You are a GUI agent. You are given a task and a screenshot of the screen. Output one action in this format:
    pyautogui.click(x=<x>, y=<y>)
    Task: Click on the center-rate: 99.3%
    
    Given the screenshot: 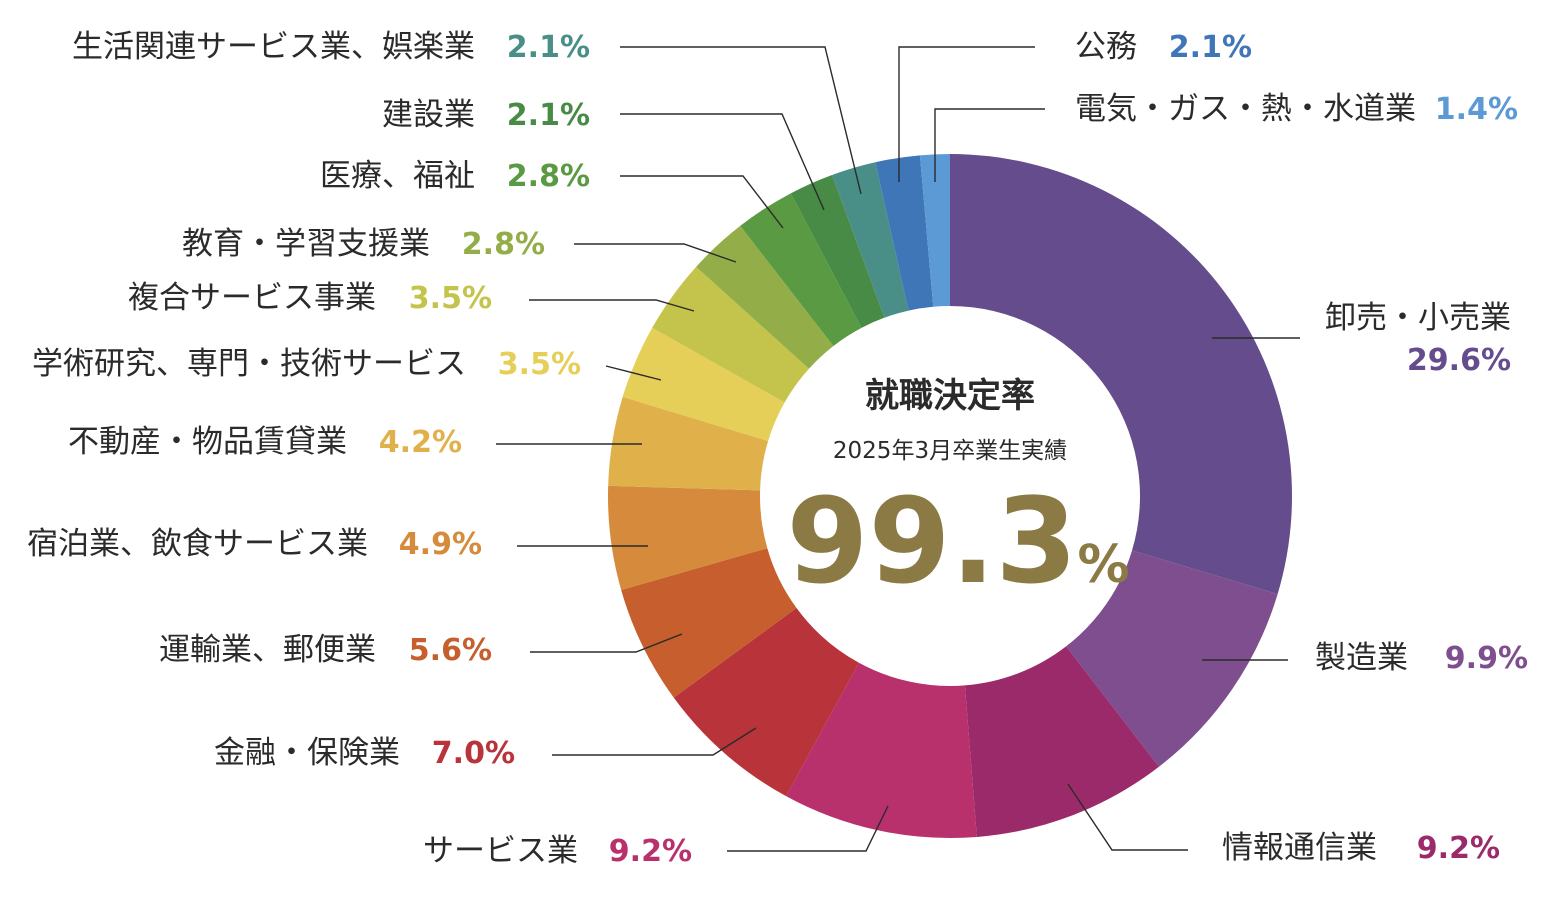 What is the action you would take?
    pyautogui.click(x=957, y=541)
    